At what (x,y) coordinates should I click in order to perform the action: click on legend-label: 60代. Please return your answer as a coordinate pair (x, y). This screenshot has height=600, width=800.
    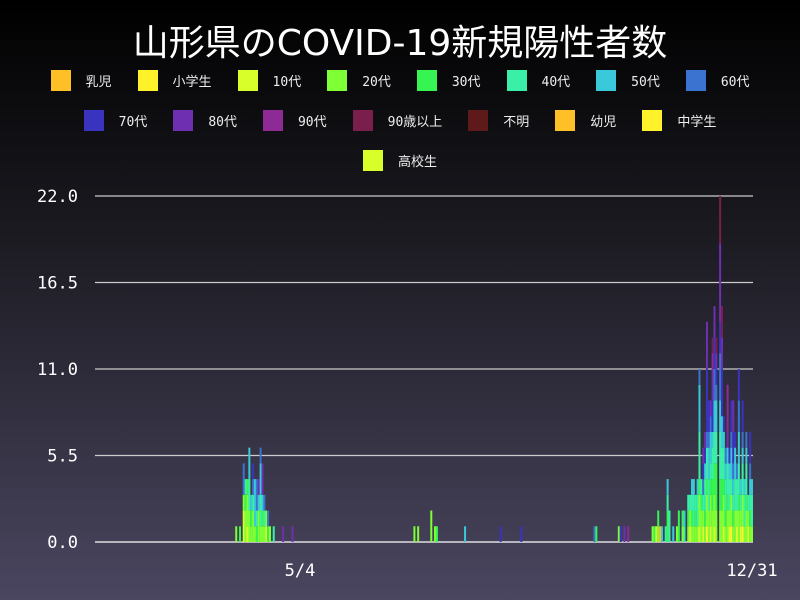
    Looking at the image, I should click on (735, 82).